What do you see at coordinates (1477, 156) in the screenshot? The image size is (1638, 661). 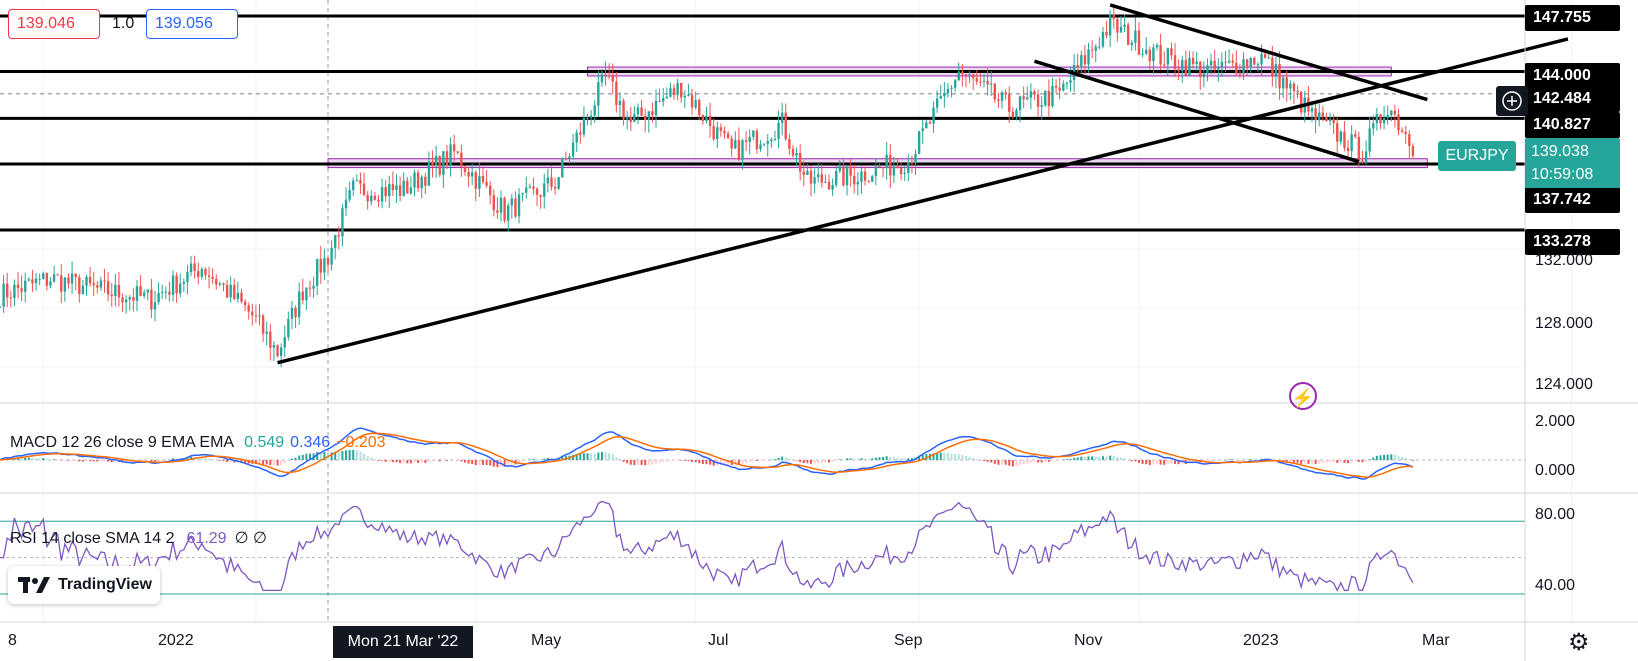 I see `symbol-tag: EURJPY` at bounding box center [1477, 156].